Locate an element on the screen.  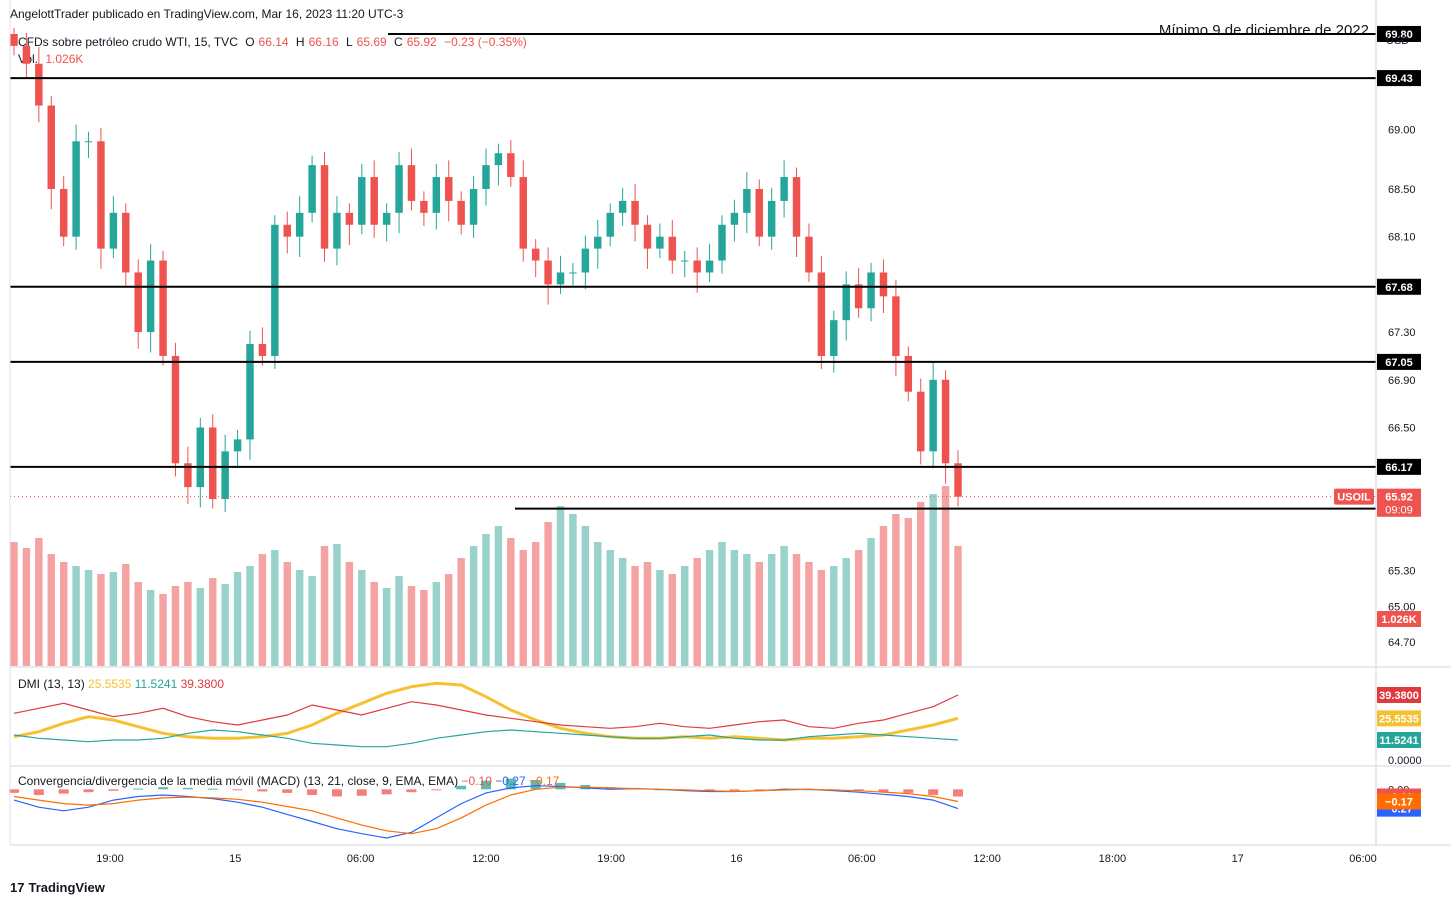
dmi-legend: DMI (13, 13) 25.5535 11.5241 39.3800 is located at coordinates (121, 684).